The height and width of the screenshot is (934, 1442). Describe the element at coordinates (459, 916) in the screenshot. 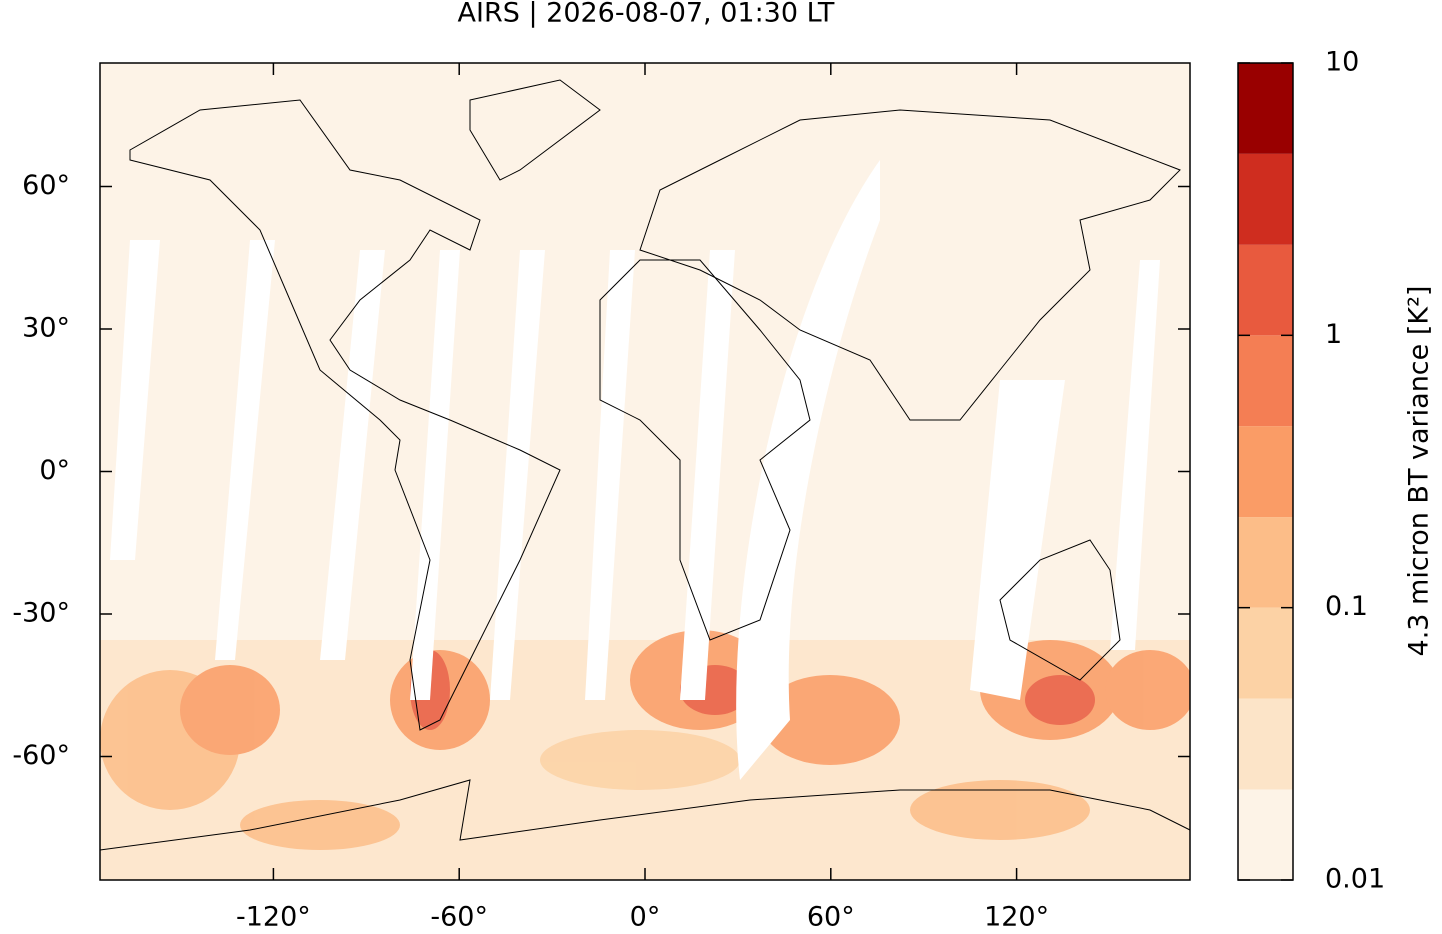

I see `x-tick-label: -60°` at that location.